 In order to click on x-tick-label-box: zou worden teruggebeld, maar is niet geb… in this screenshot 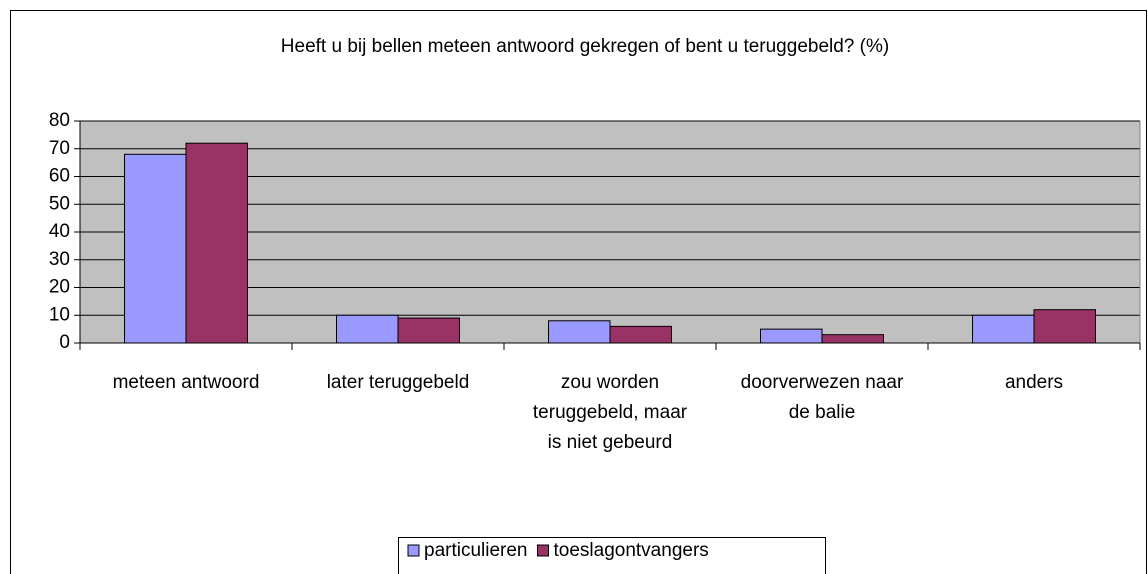, I will do `click(610, 412)`.